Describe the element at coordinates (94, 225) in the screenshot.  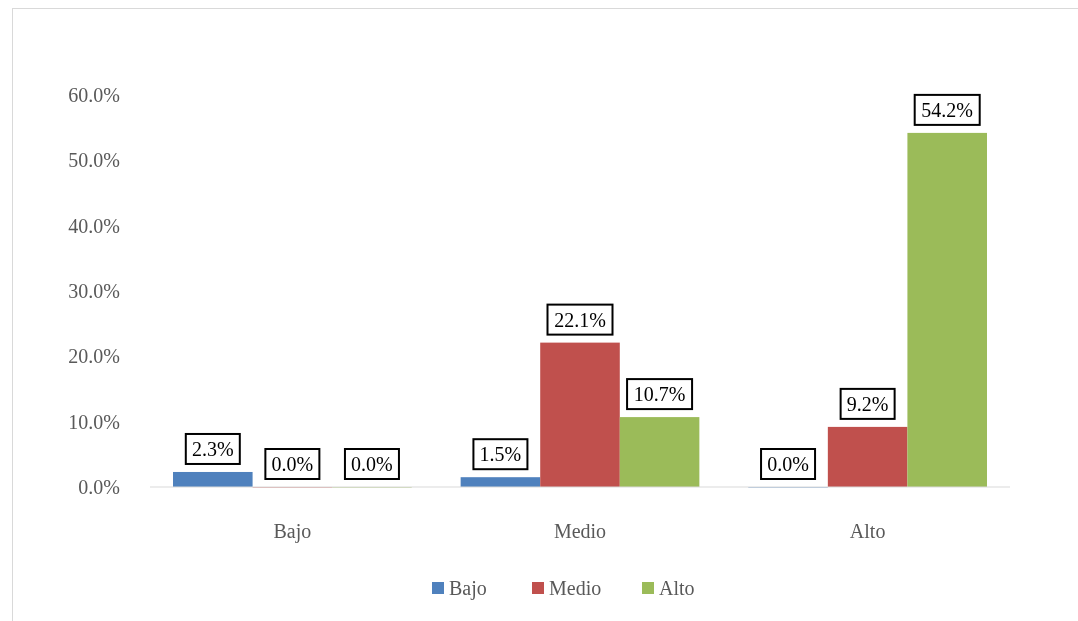
I see `y-tick-label: 40.0%` at that location.